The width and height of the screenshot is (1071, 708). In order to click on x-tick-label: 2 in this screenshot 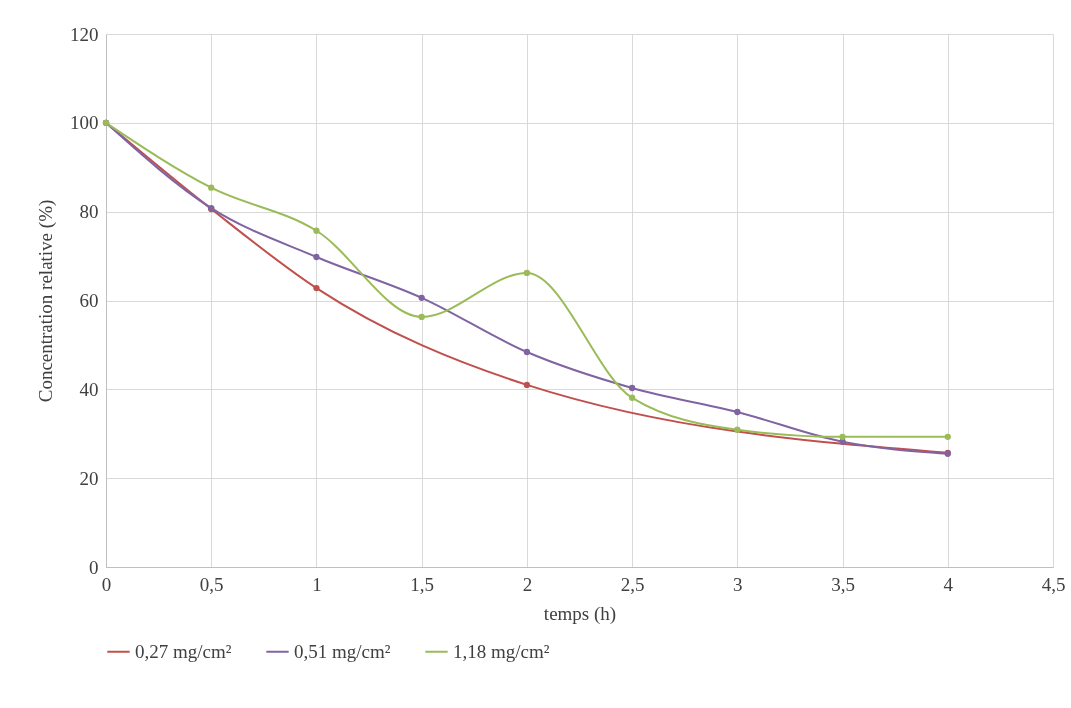, I will do `click(527, 584)`.